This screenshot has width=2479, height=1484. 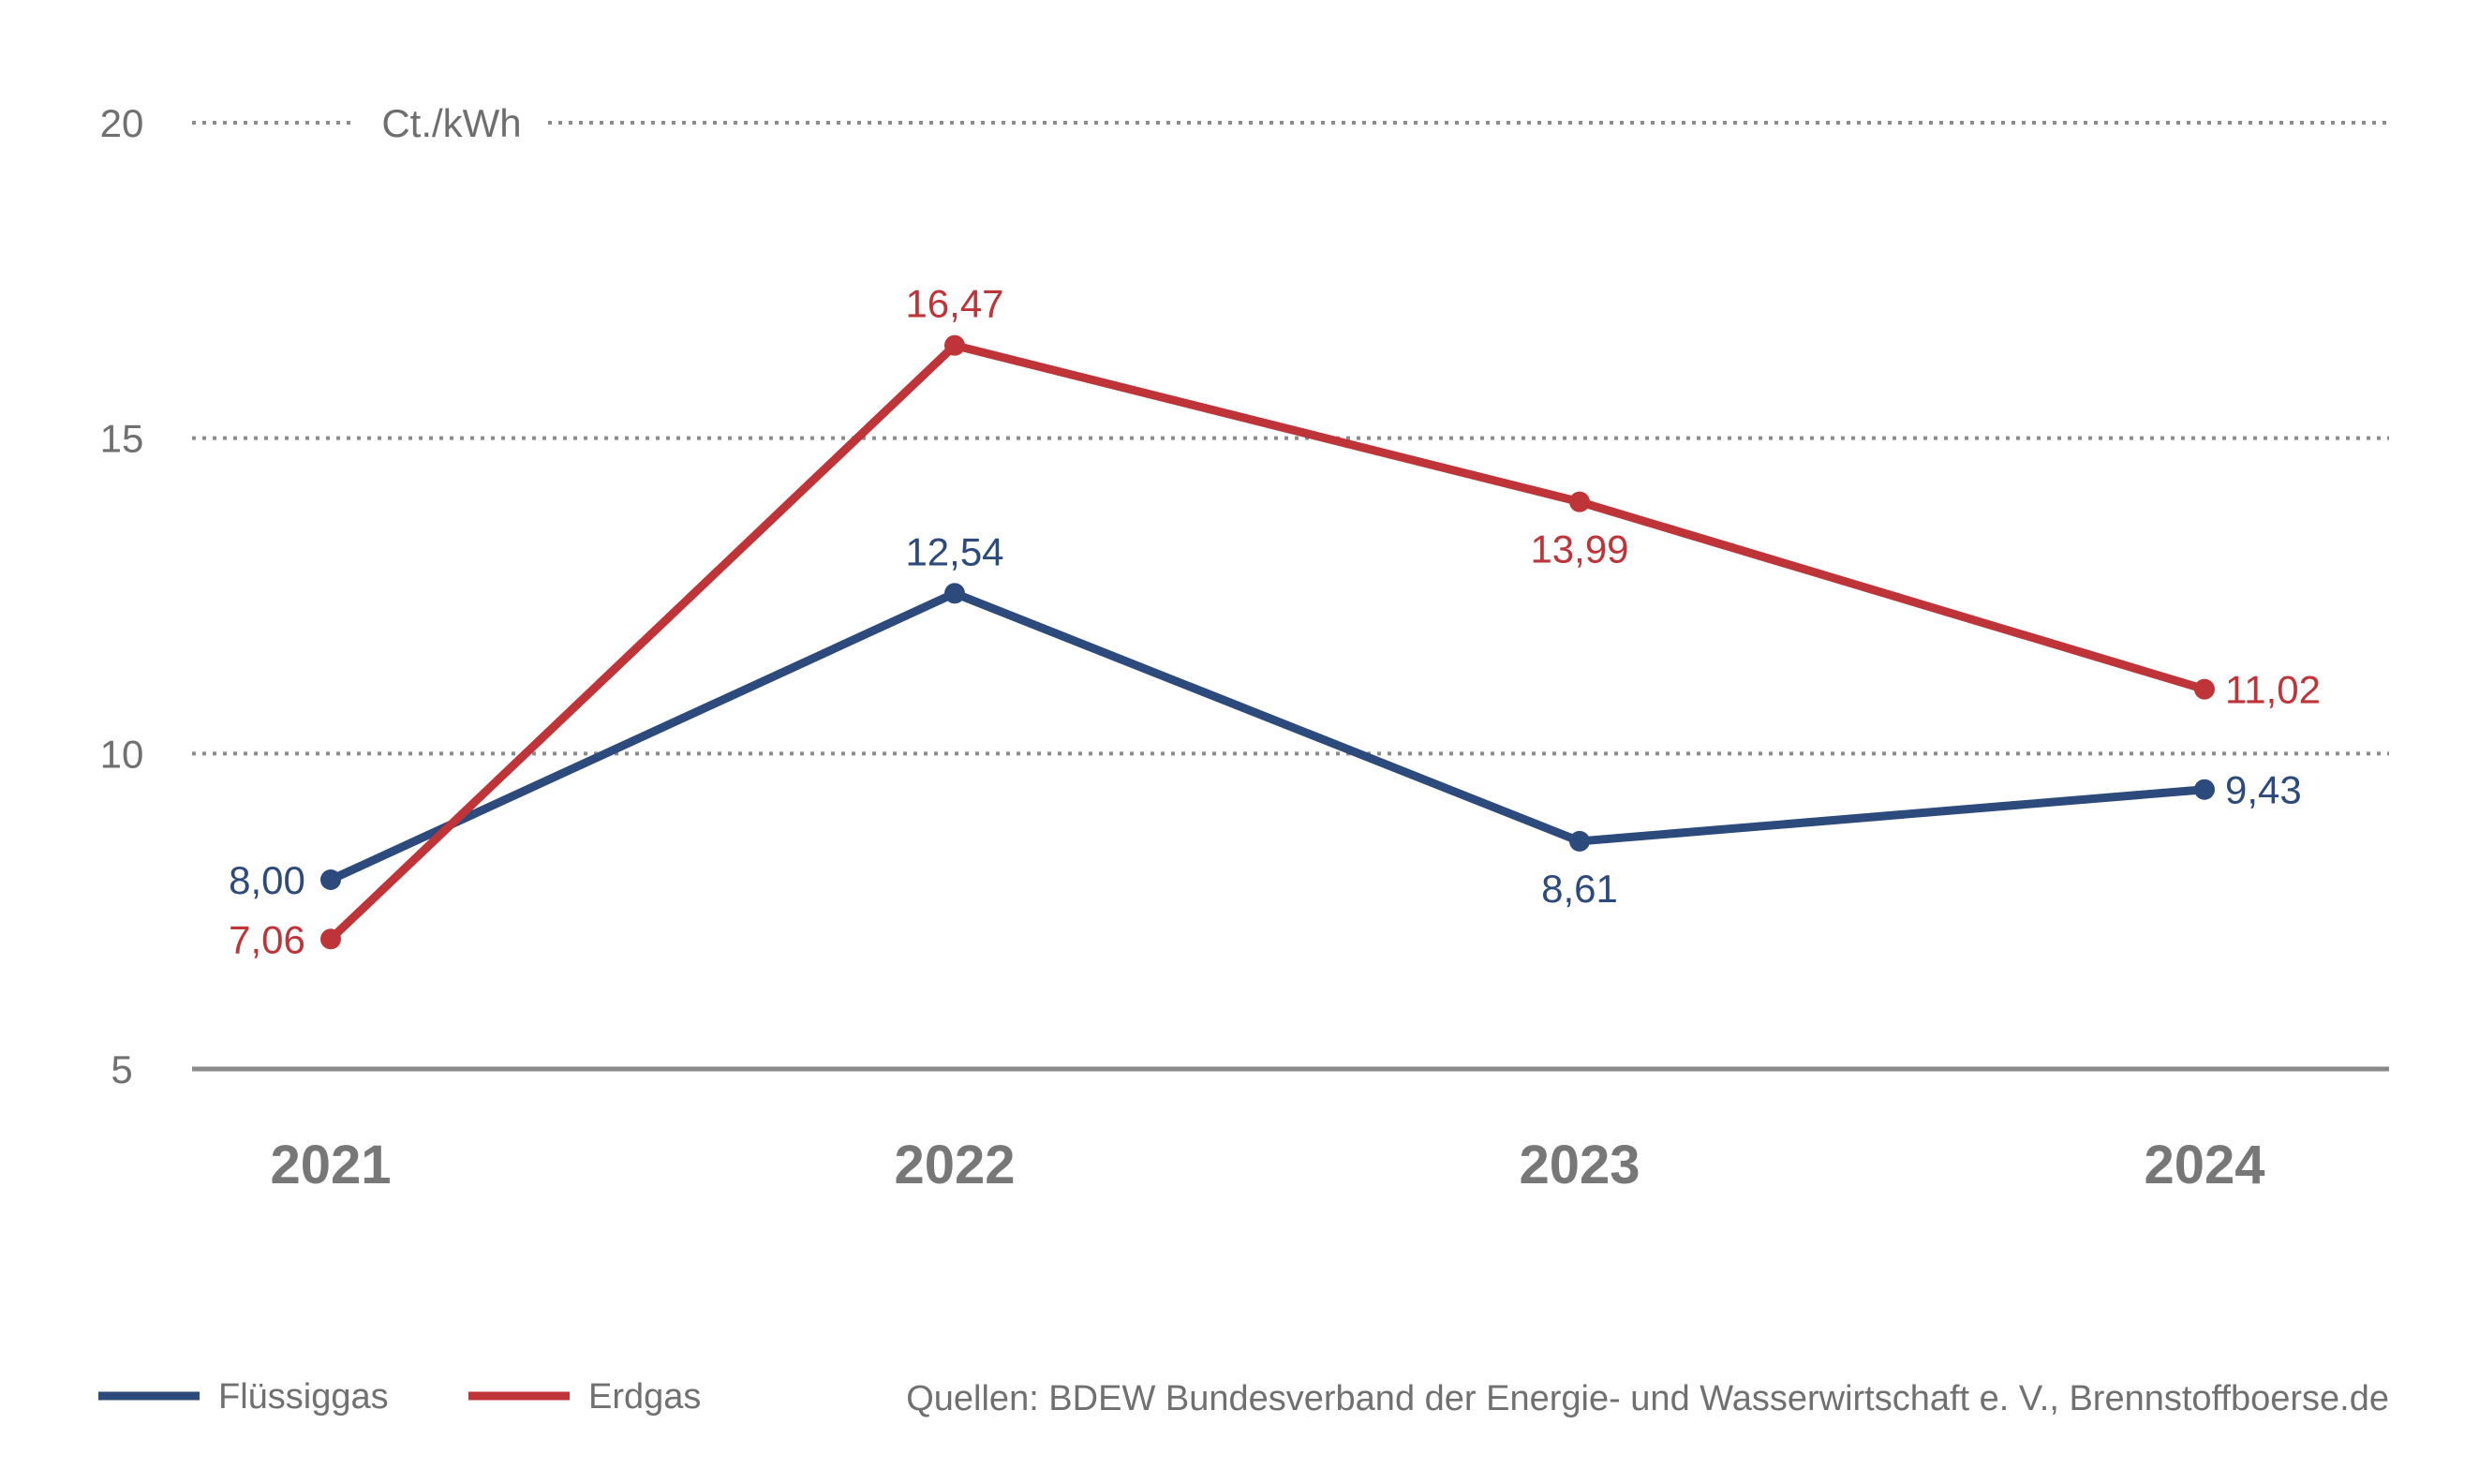 What do you see at coordinates (954, 1165) in the screenshot?
I see `x-tick-label: 2022` at bounding box center [954, 1165].